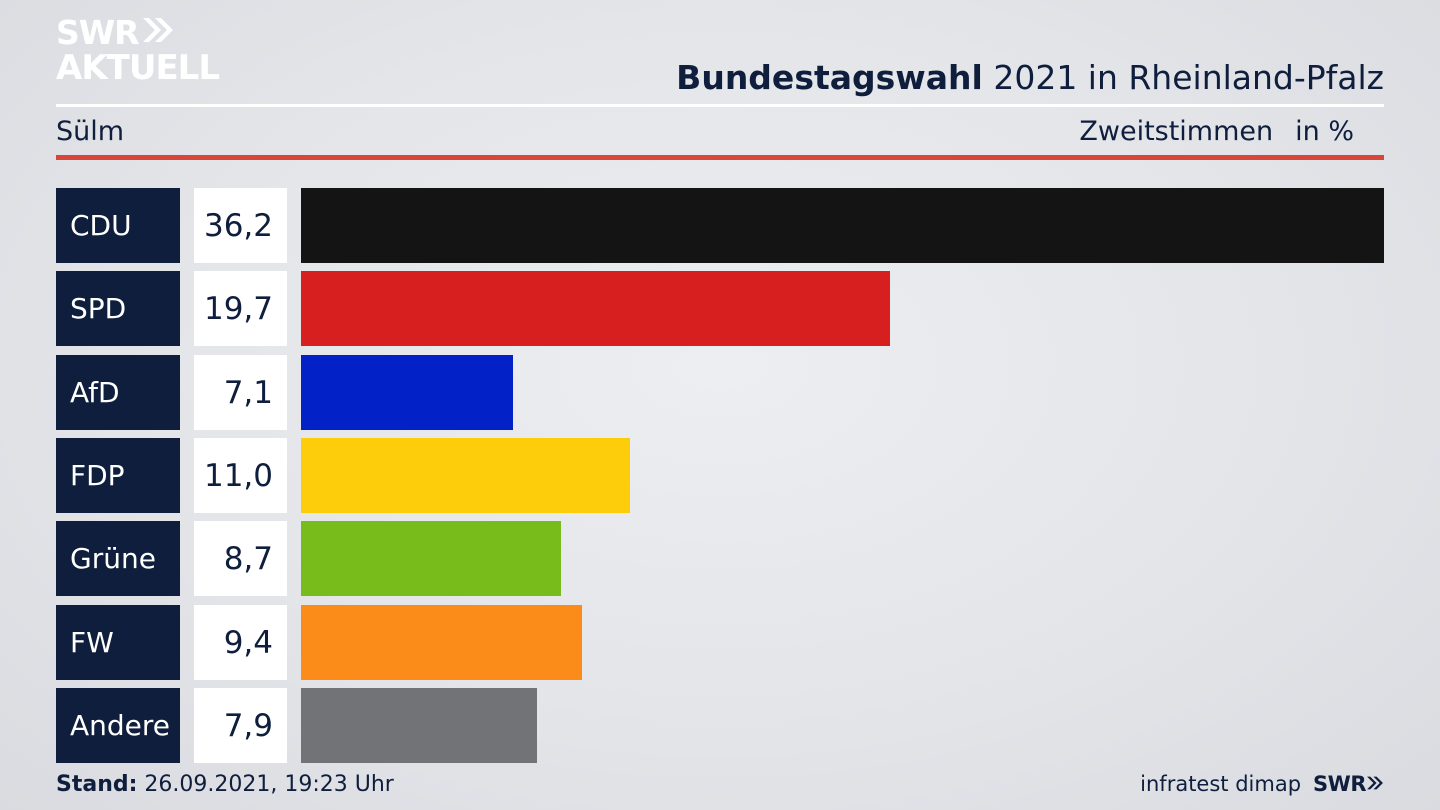 The width and height of the screenshot is (1440, 810). I want to click on source-name: infratest dimap, so click(1221, 784).